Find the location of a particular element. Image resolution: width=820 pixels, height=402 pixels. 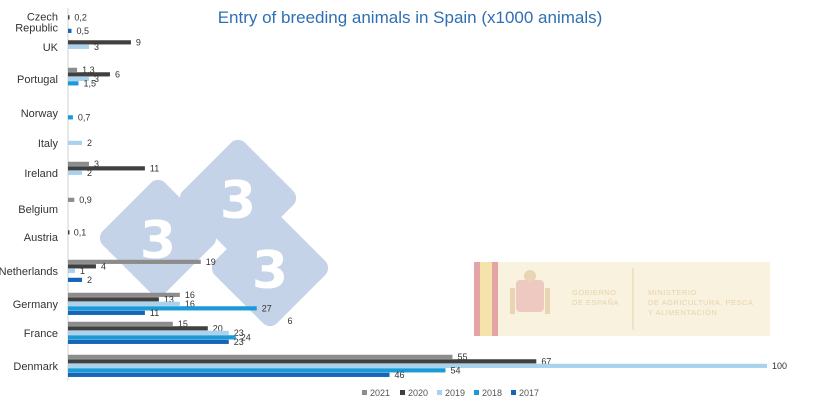

logo-flag-band is located at coordinates (486, 299).